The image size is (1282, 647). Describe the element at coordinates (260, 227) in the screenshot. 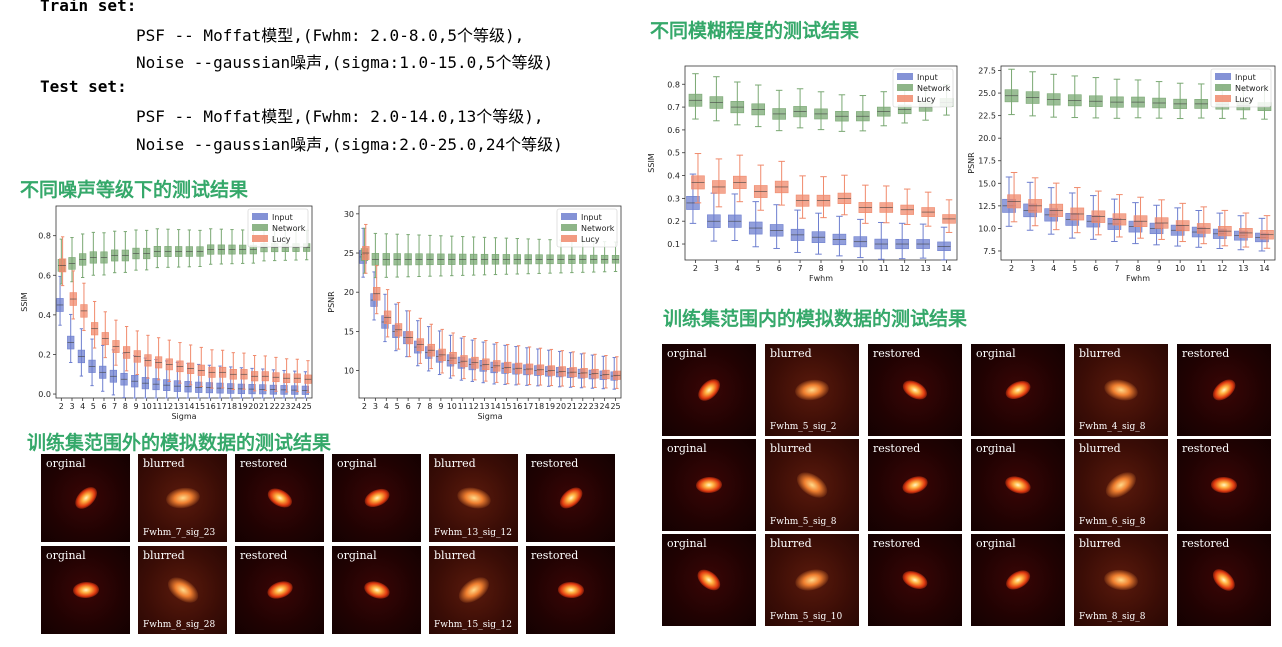

I see `legend-swatch-network` at that location.